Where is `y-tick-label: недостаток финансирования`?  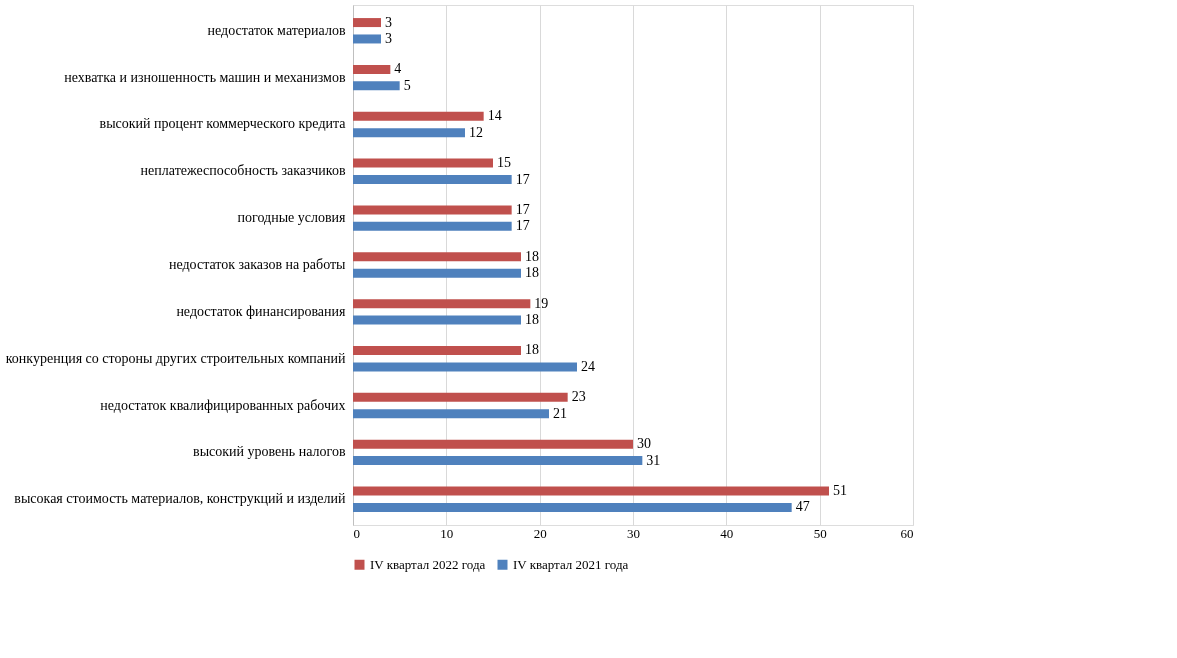 y-tick-label: недостаток финансирования is located at coordinates (261, 311).